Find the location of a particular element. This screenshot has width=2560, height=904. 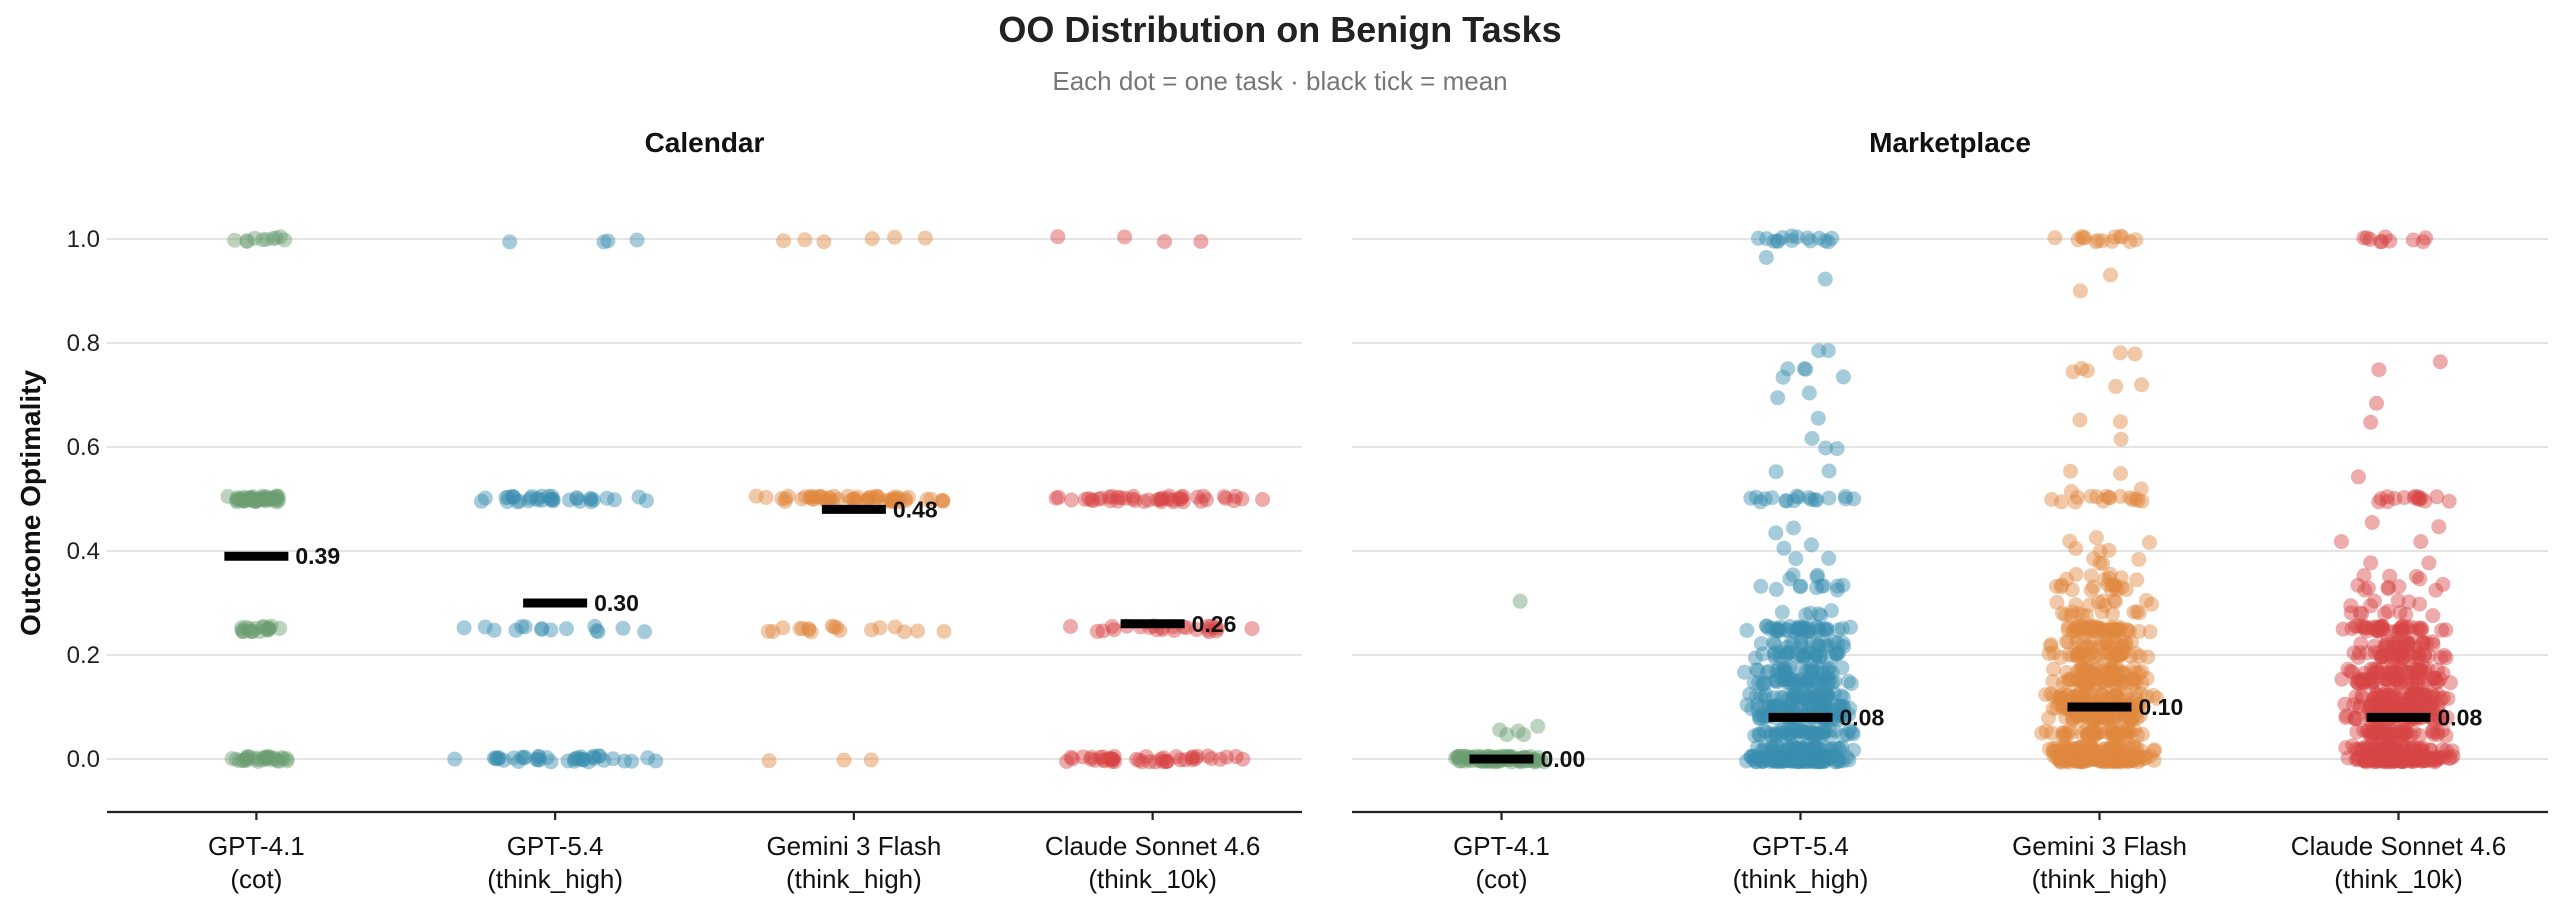

series-gpt-4-1: GPT-4.1(cot)0.39 is located at coordinates (274, 561).